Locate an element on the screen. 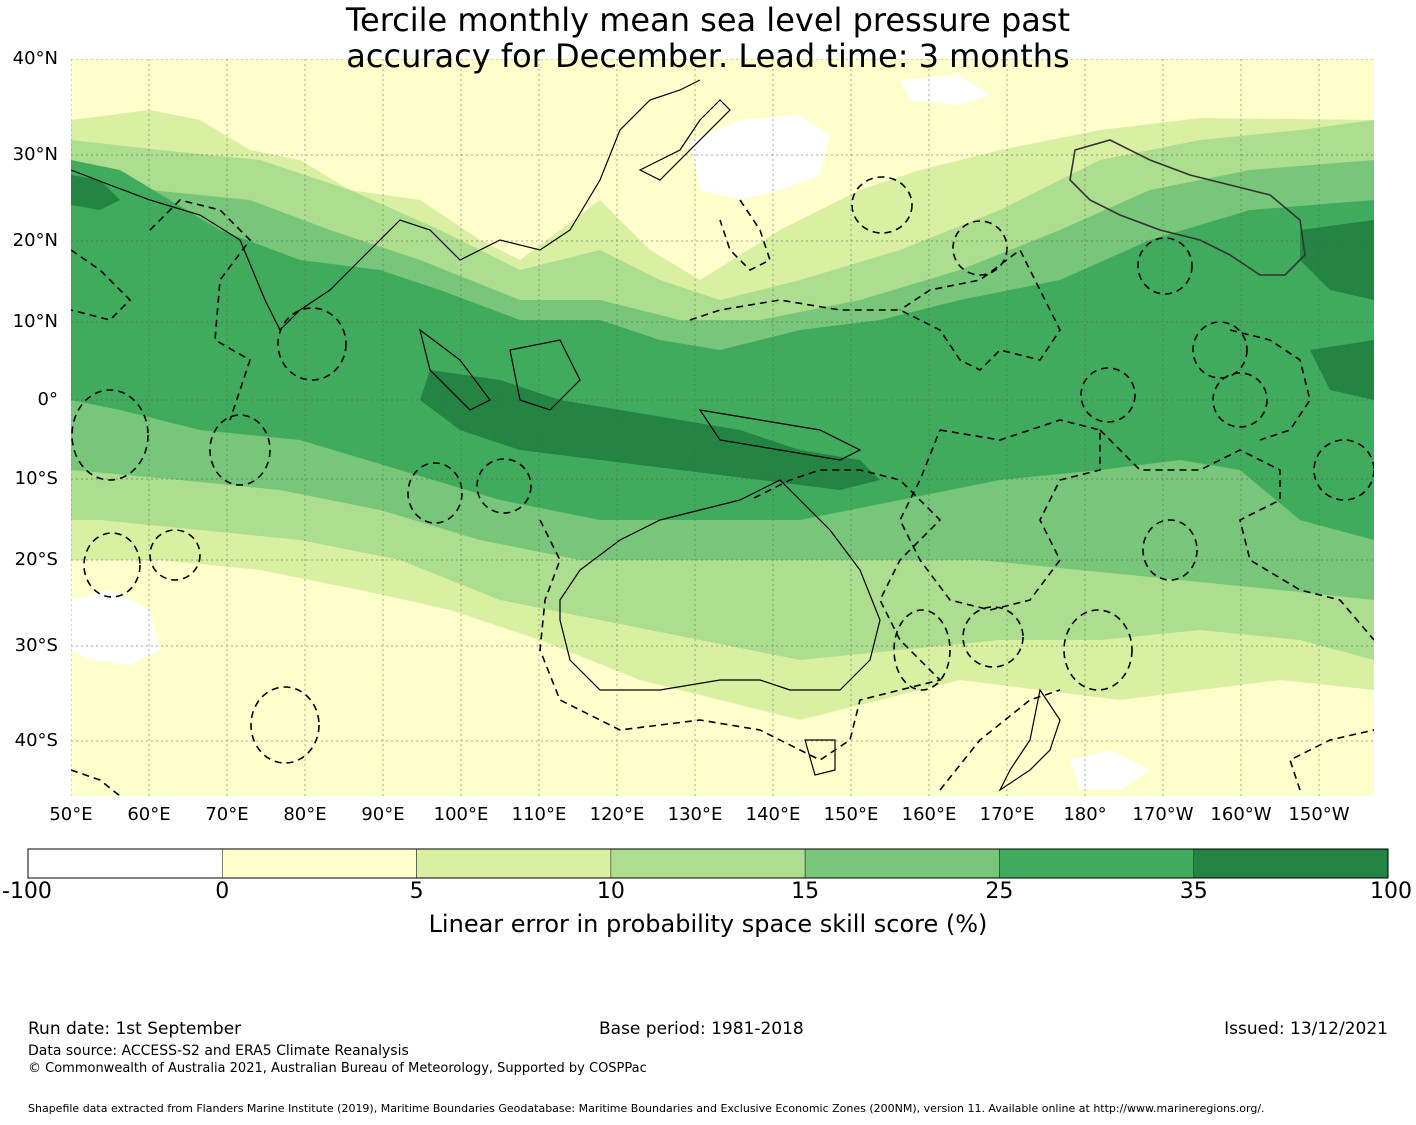 The width and height of the screenshot is (1416, 1125). latitude-label: 30°S is located at coordinates (36, 645).